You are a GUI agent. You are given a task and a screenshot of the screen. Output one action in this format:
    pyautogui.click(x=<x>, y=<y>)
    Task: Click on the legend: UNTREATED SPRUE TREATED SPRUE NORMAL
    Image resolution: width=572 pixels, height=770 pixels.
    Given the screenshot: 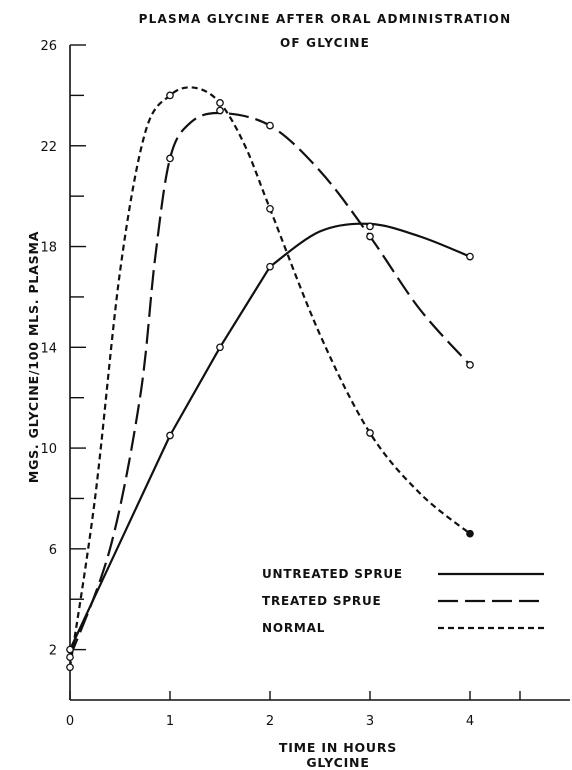 What is the action you would take?
    pyautogui.click(x=403, y=601)
    